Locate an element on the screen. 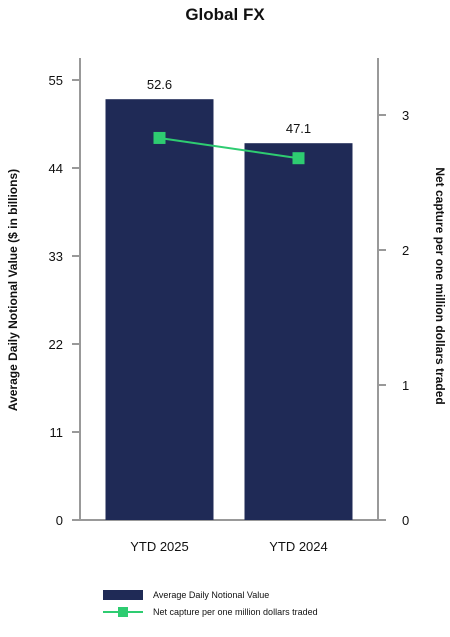 The image size is (450, 637). right-tick-label: 1 is located at coordinates (405, 385).